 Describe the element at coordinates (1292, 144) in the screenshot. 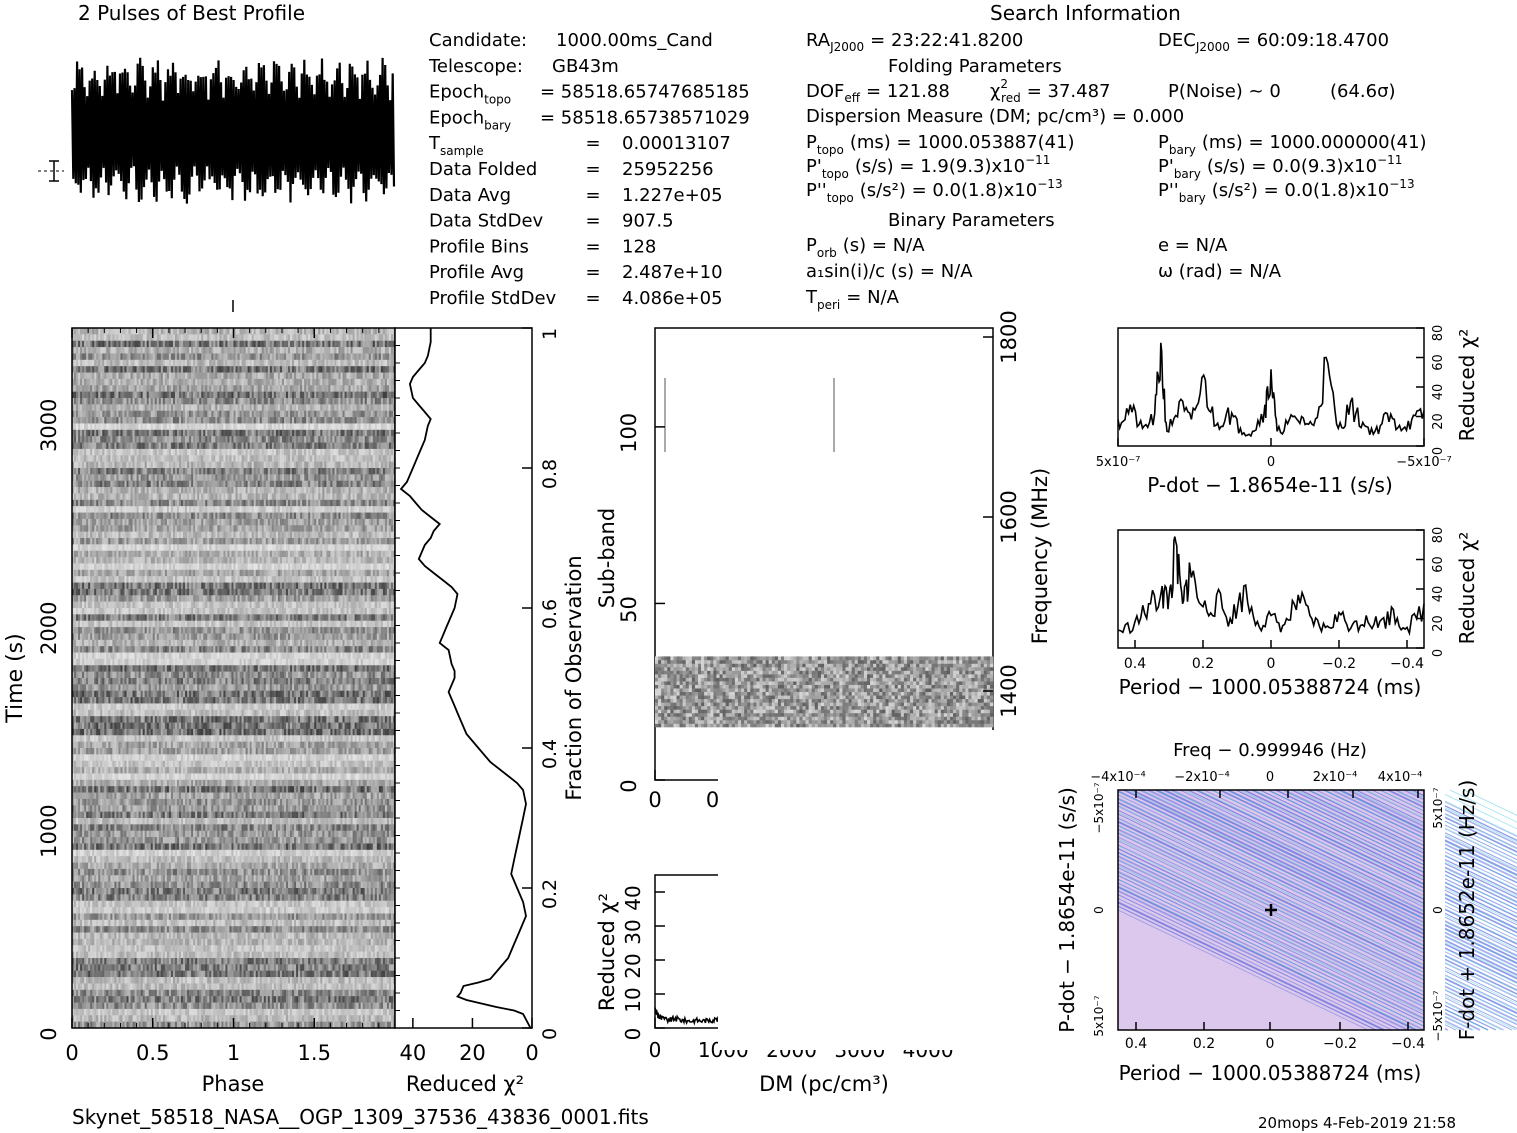

I see `pbary-label: Pbary (ms) = 1000.000000(41)` at that location.